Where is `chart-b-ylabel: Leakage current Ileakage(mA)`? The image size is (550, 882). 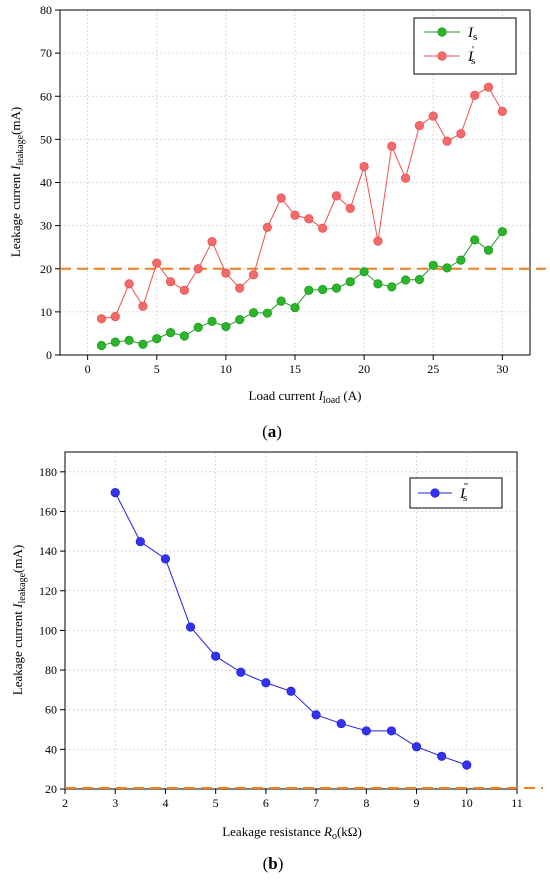 chart-b-ylabel: Leakage current Ileakage(mA) is located at coordinates (19, 620).